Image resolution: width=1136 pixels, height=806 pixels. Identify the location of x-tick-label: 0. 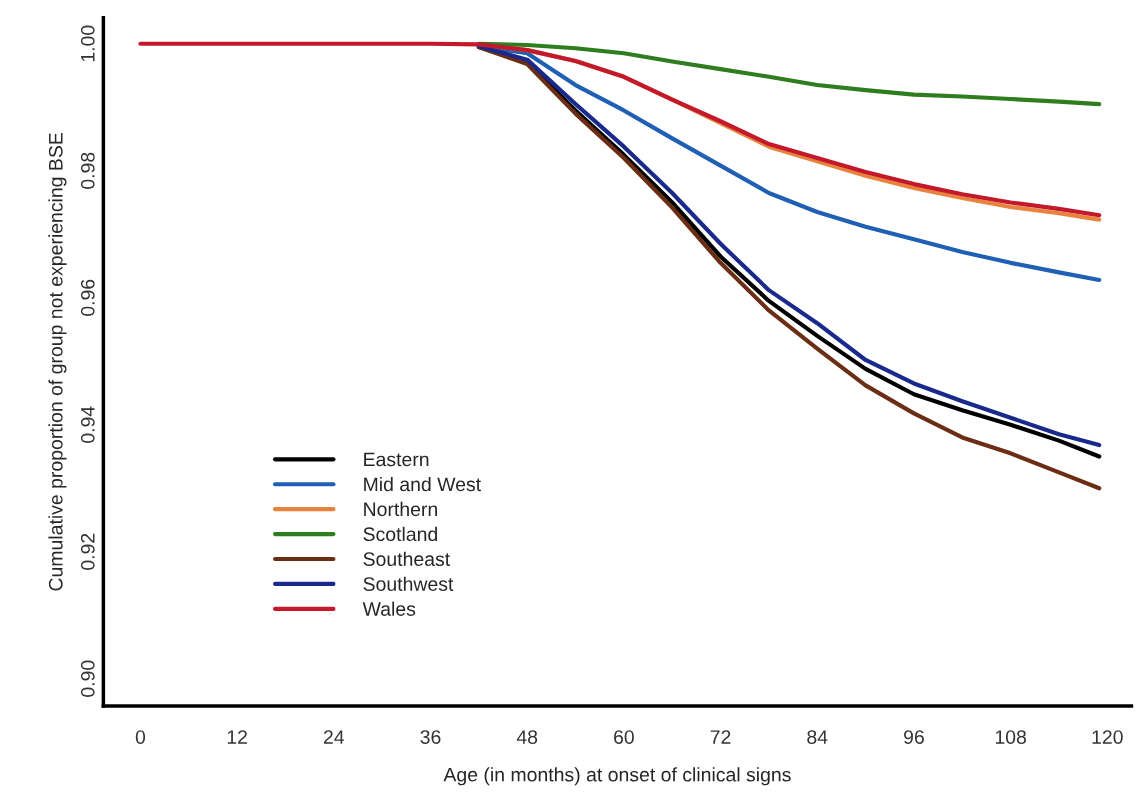
(140, 737).